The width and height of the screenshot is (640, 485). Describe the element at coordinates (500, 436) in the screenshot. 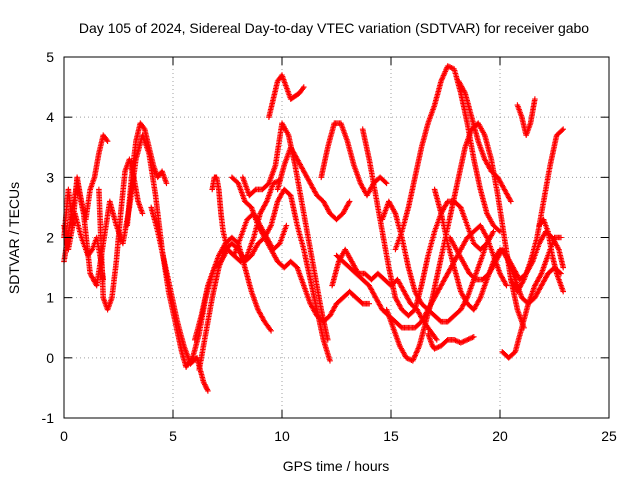

I see `x-tick-label: 20` at that location.